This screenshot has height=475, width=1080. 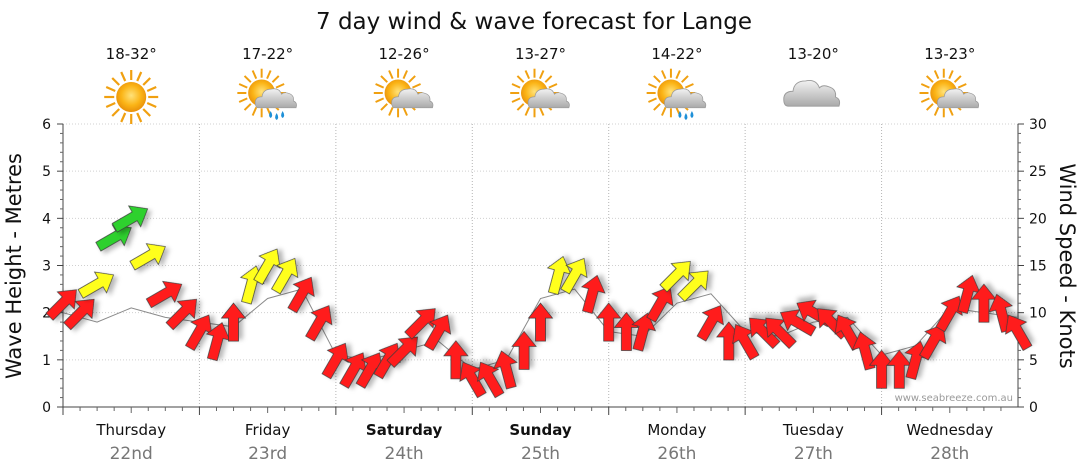 I want to click on day-date-label: 27th, so click(x=813, y=454).